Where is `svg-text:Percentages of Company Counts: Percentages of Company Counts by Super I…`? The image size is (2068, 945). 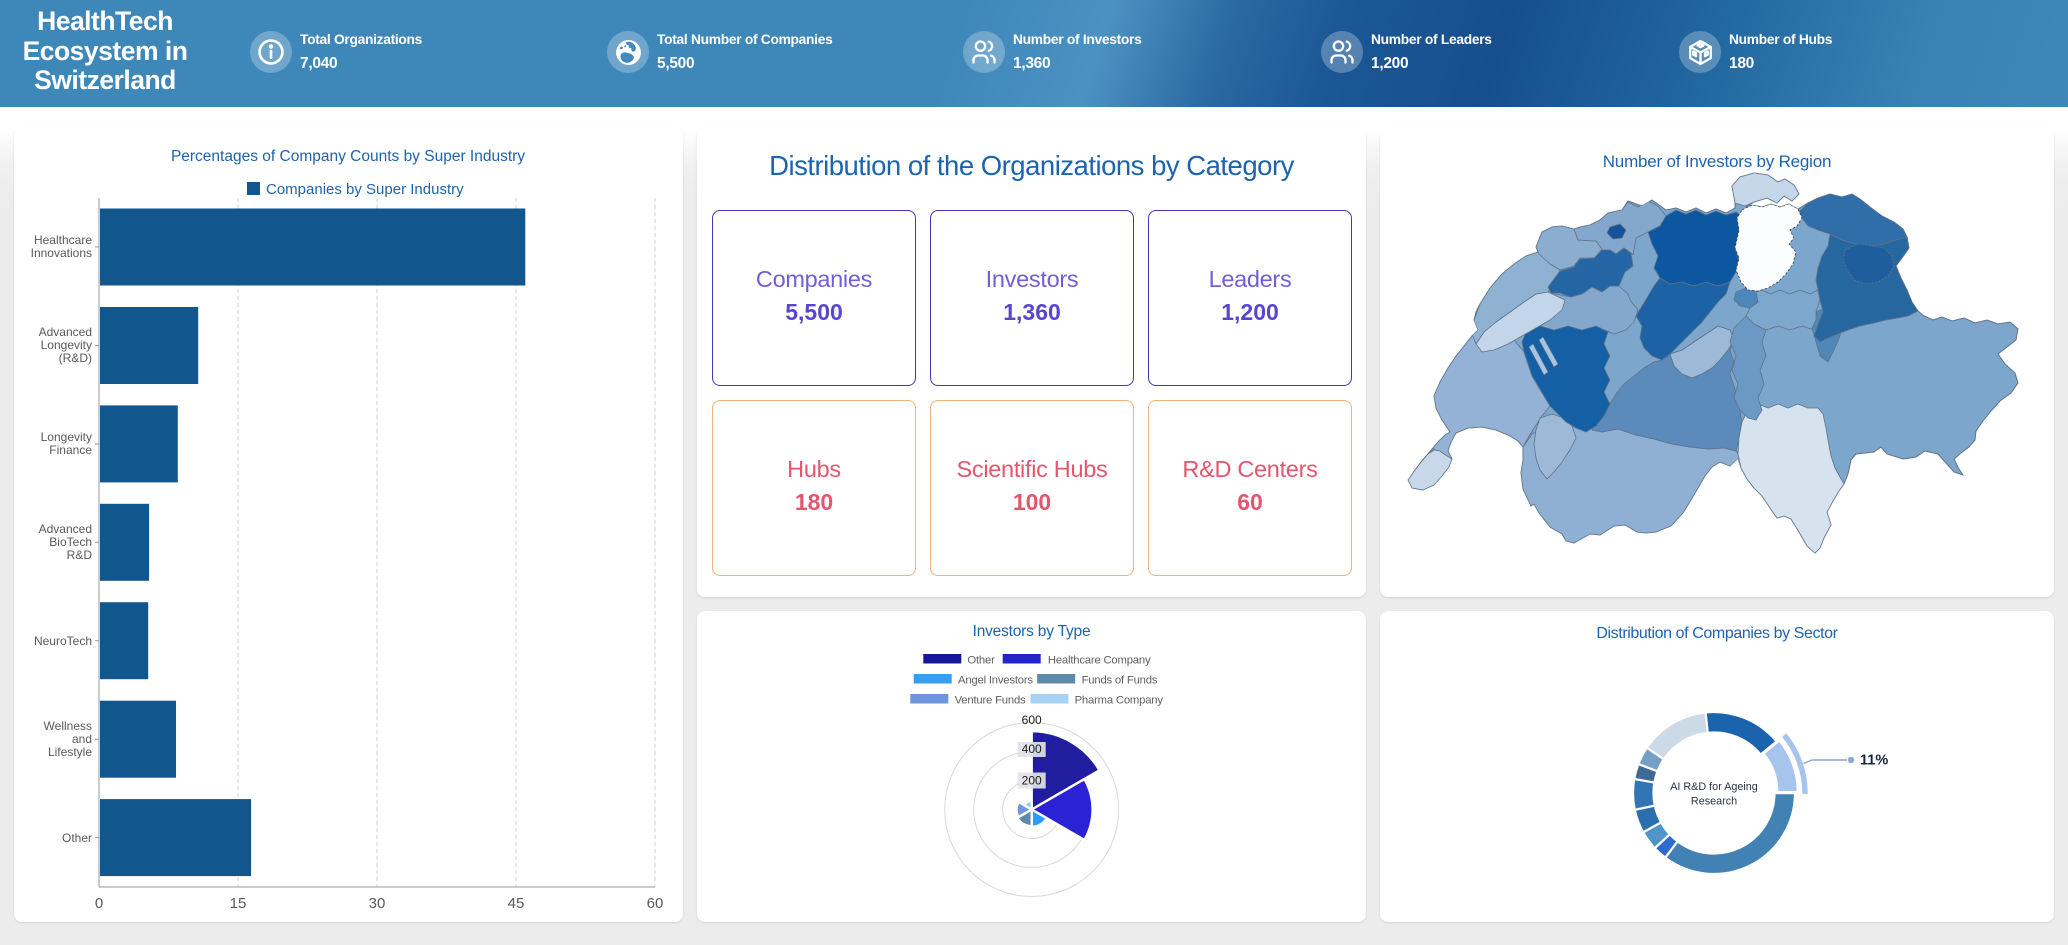 svg-text:Percentages of Company Counts: Percentages of Company Counts by Super I… is located at coordinates (348, 156).